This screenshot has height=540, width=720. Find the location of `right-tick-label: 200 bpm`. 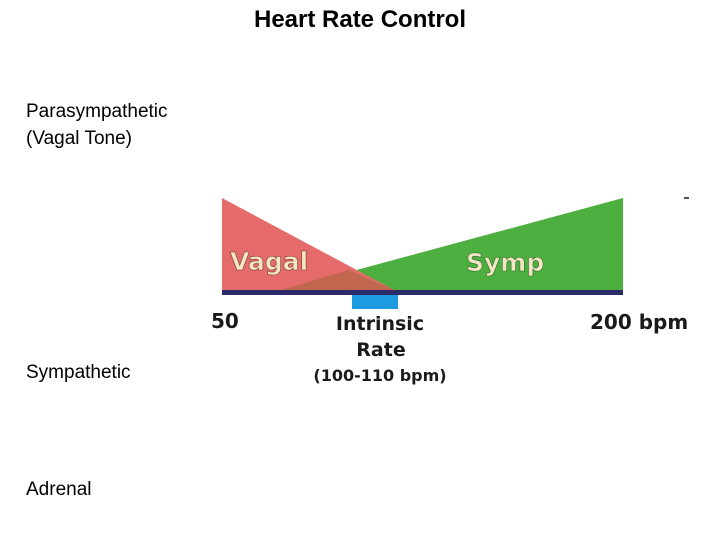

right-tick-label: 200 bpm is located at coordinates (639, 322).